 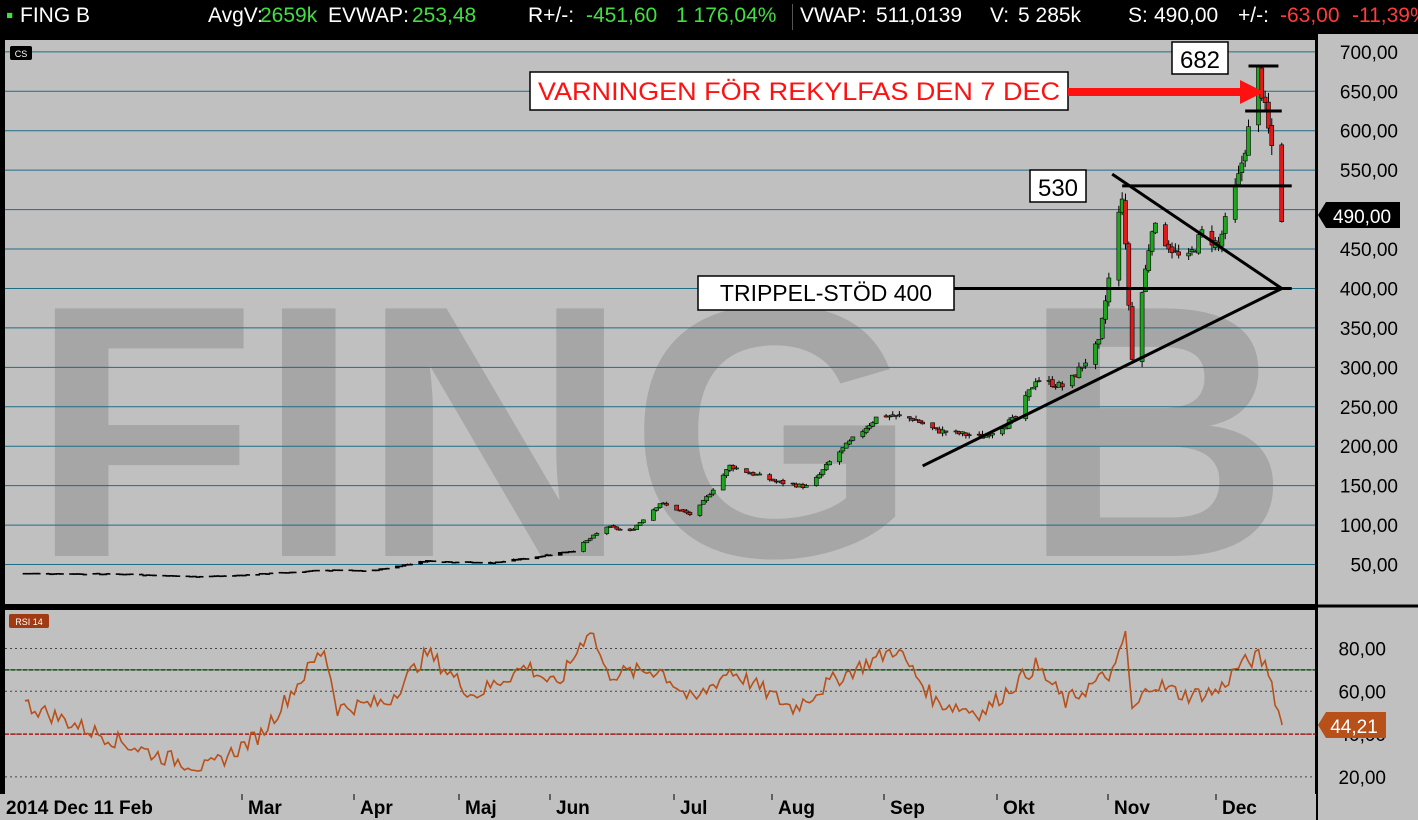 I want to click on price-panel-tag-box, so click(x=21, y=53).